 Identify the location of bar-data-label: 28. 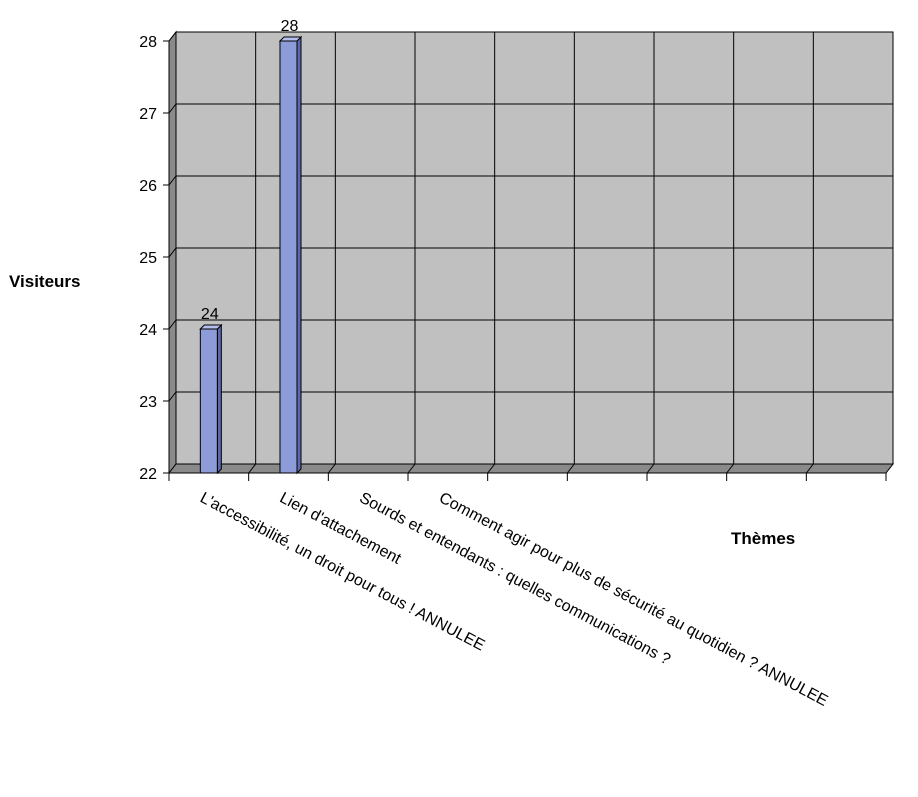
(290, 26).